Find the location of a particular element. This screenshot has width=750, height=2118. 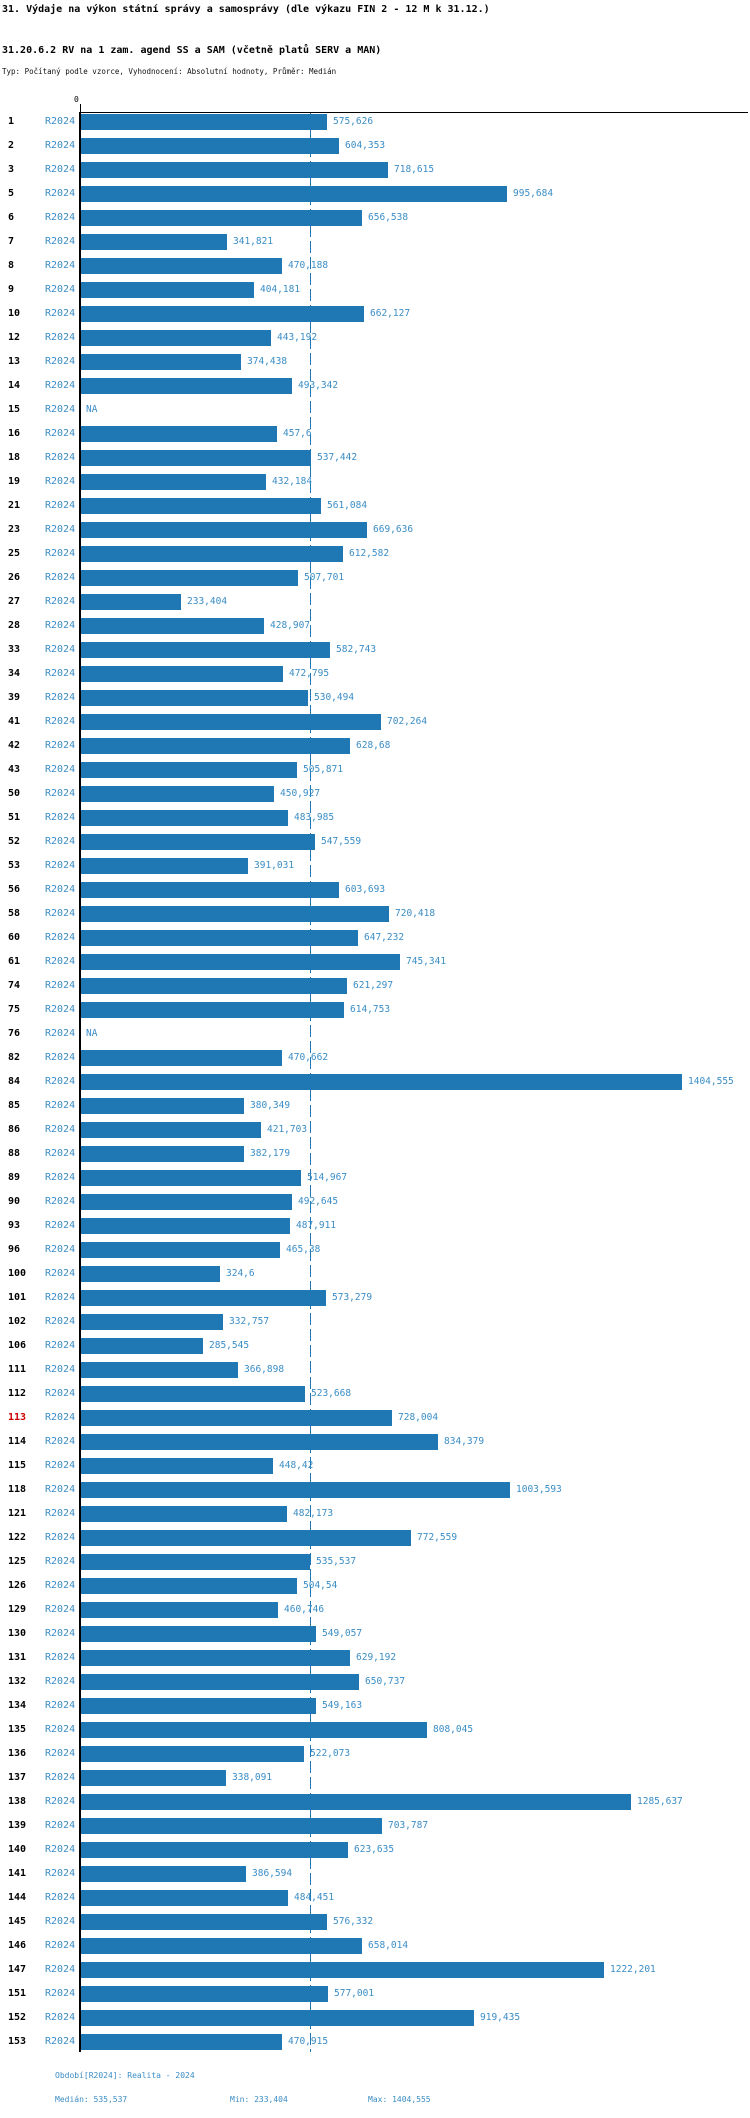

value-label: 573,279 is located at coordinates (352, 1297).